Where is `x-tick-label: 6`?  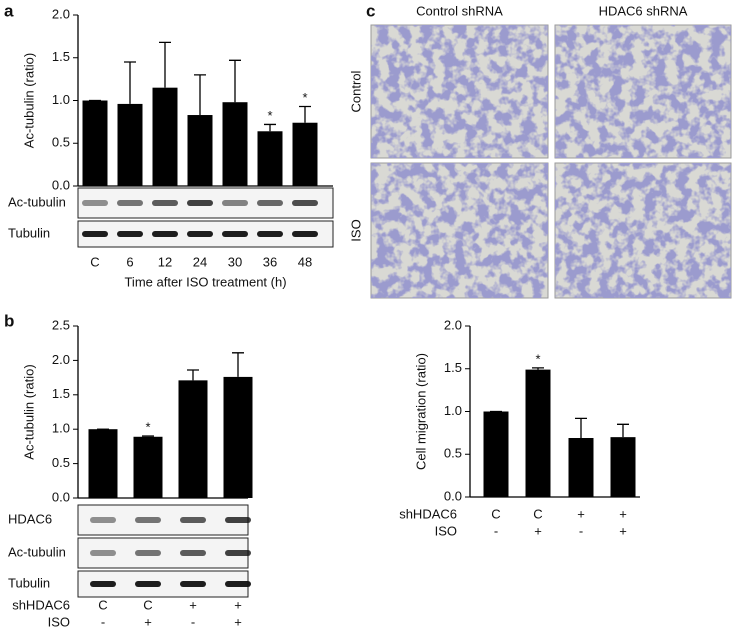
x-tick-label: 6 is located at coordinates (129, 261).